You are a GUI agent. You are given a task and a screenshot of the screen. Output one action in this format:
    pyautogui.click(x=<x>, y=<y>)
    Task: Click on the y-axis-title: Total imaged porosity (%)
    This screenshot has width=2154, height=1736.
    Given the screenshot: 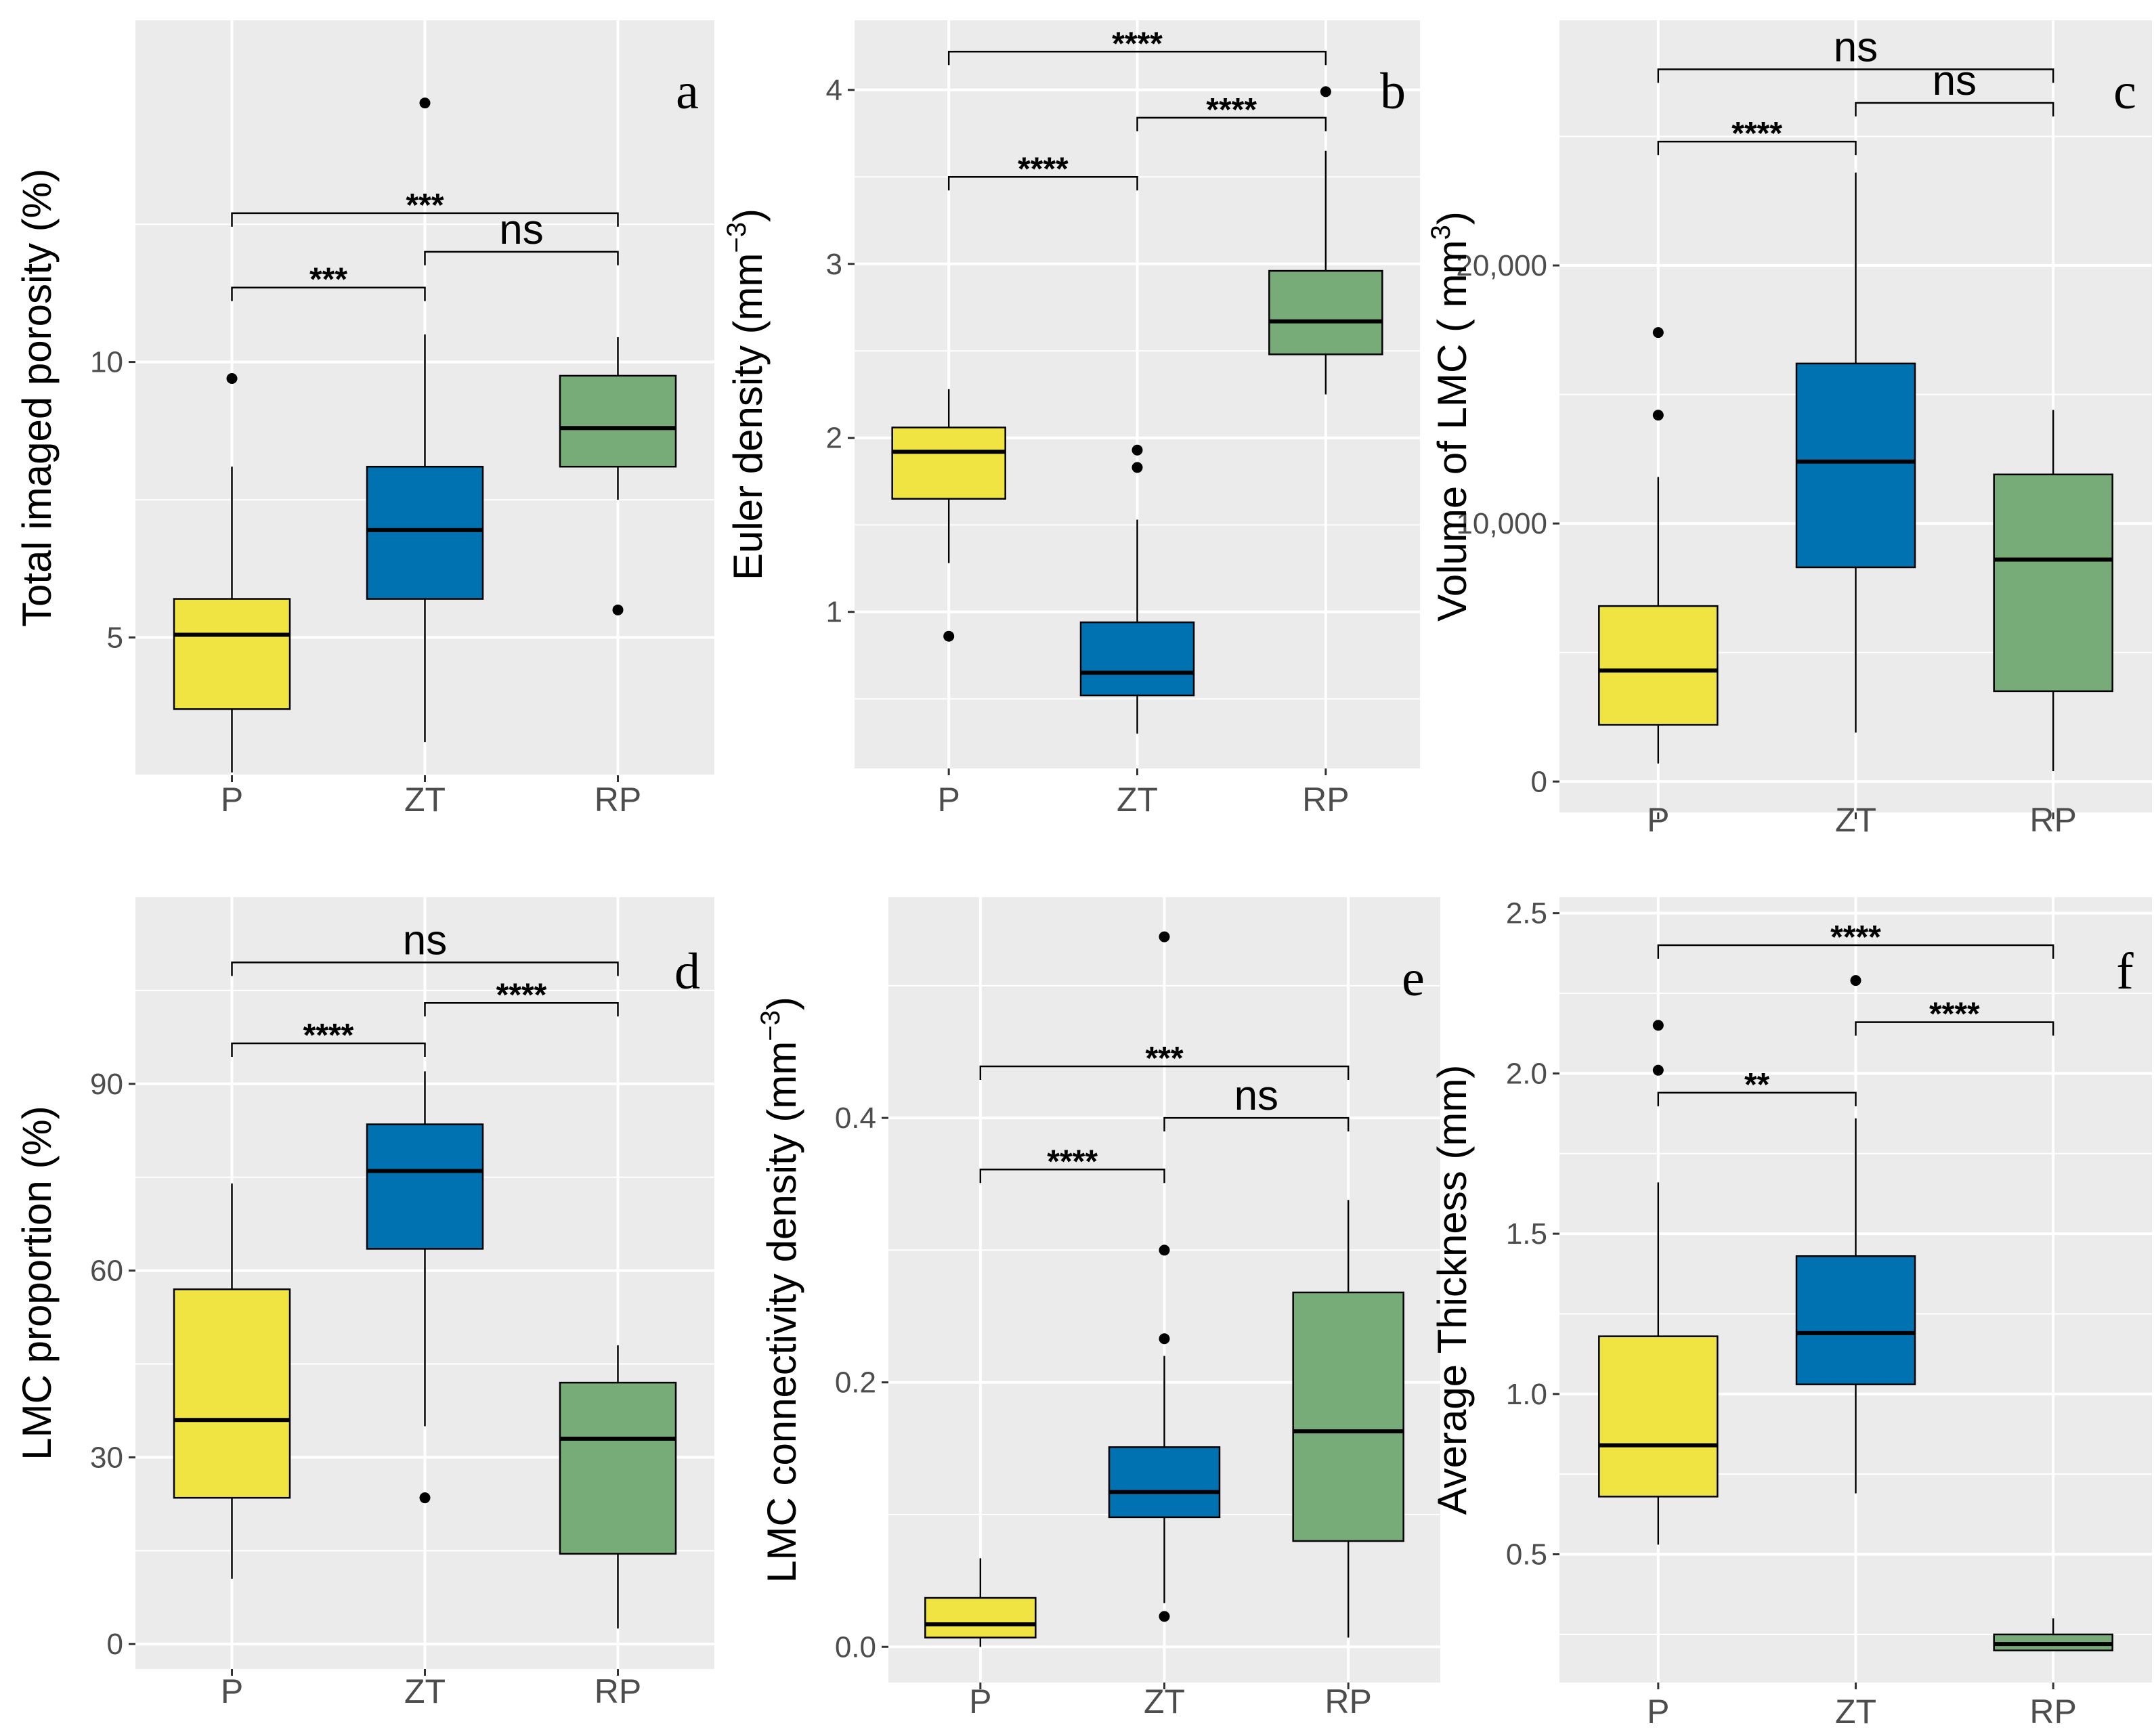 What is the action you would take?
    pyautogui.click(x=37, y=398)
    